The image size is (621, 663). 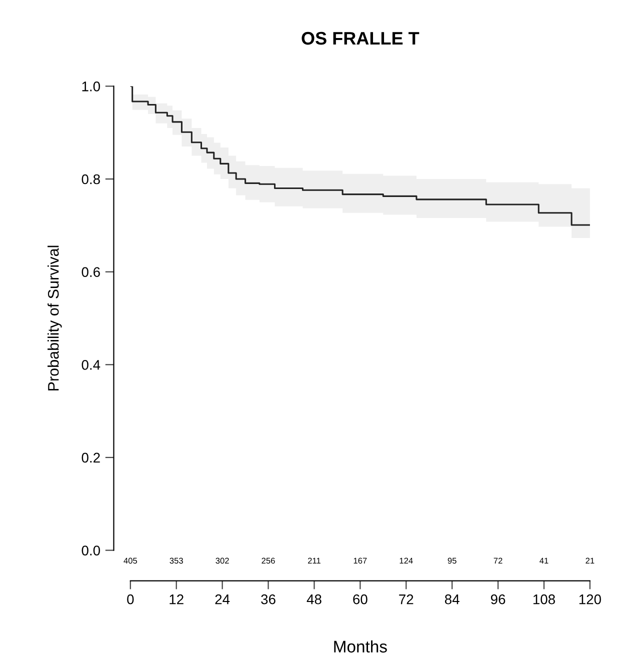 I want to click on x-tick-label: 24, so click(x=222, y=599).